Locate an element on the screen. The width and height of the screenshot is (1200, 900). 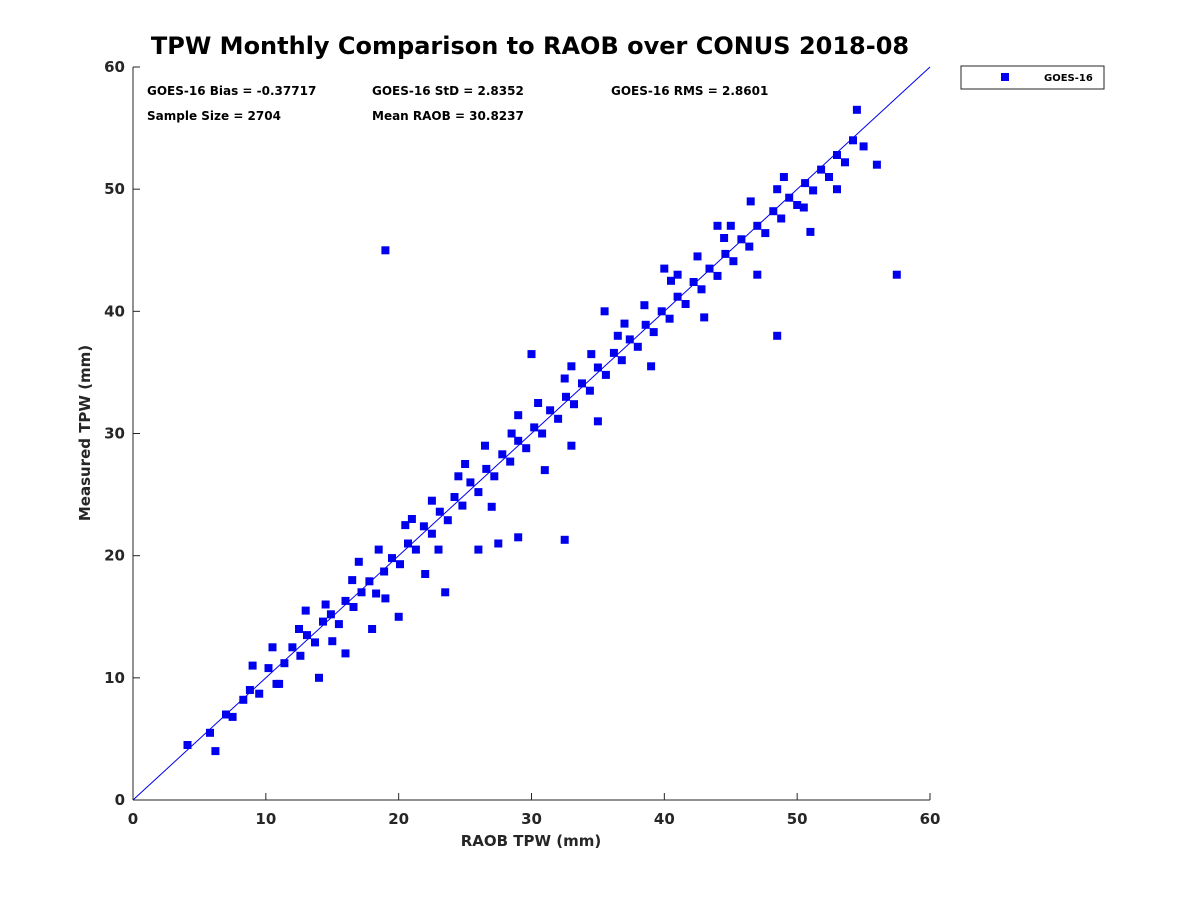
stat-mean-raob: Mean RAOB = 30.8237 is located at coordinates (448, 116).